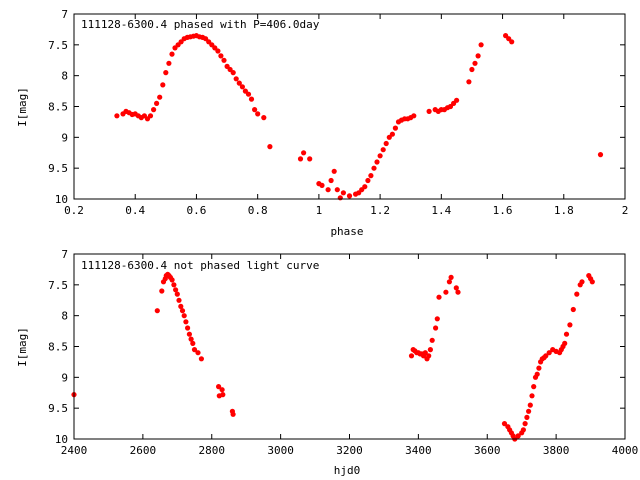  I want to click on y-tick-label: 8.5, so click(58, 347).